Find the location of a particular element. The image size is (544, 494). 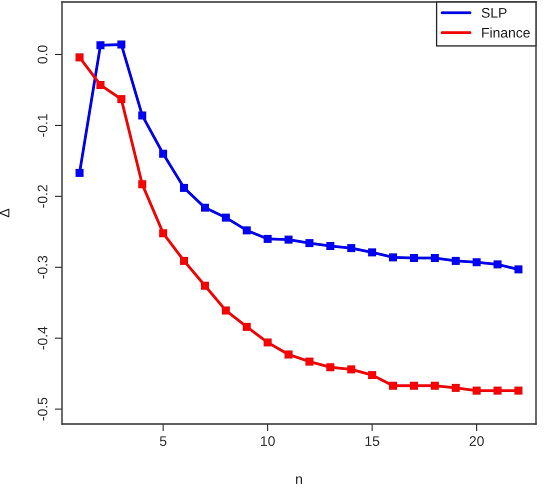

x-tick-label: 15 is located at coordinates (372, 441).